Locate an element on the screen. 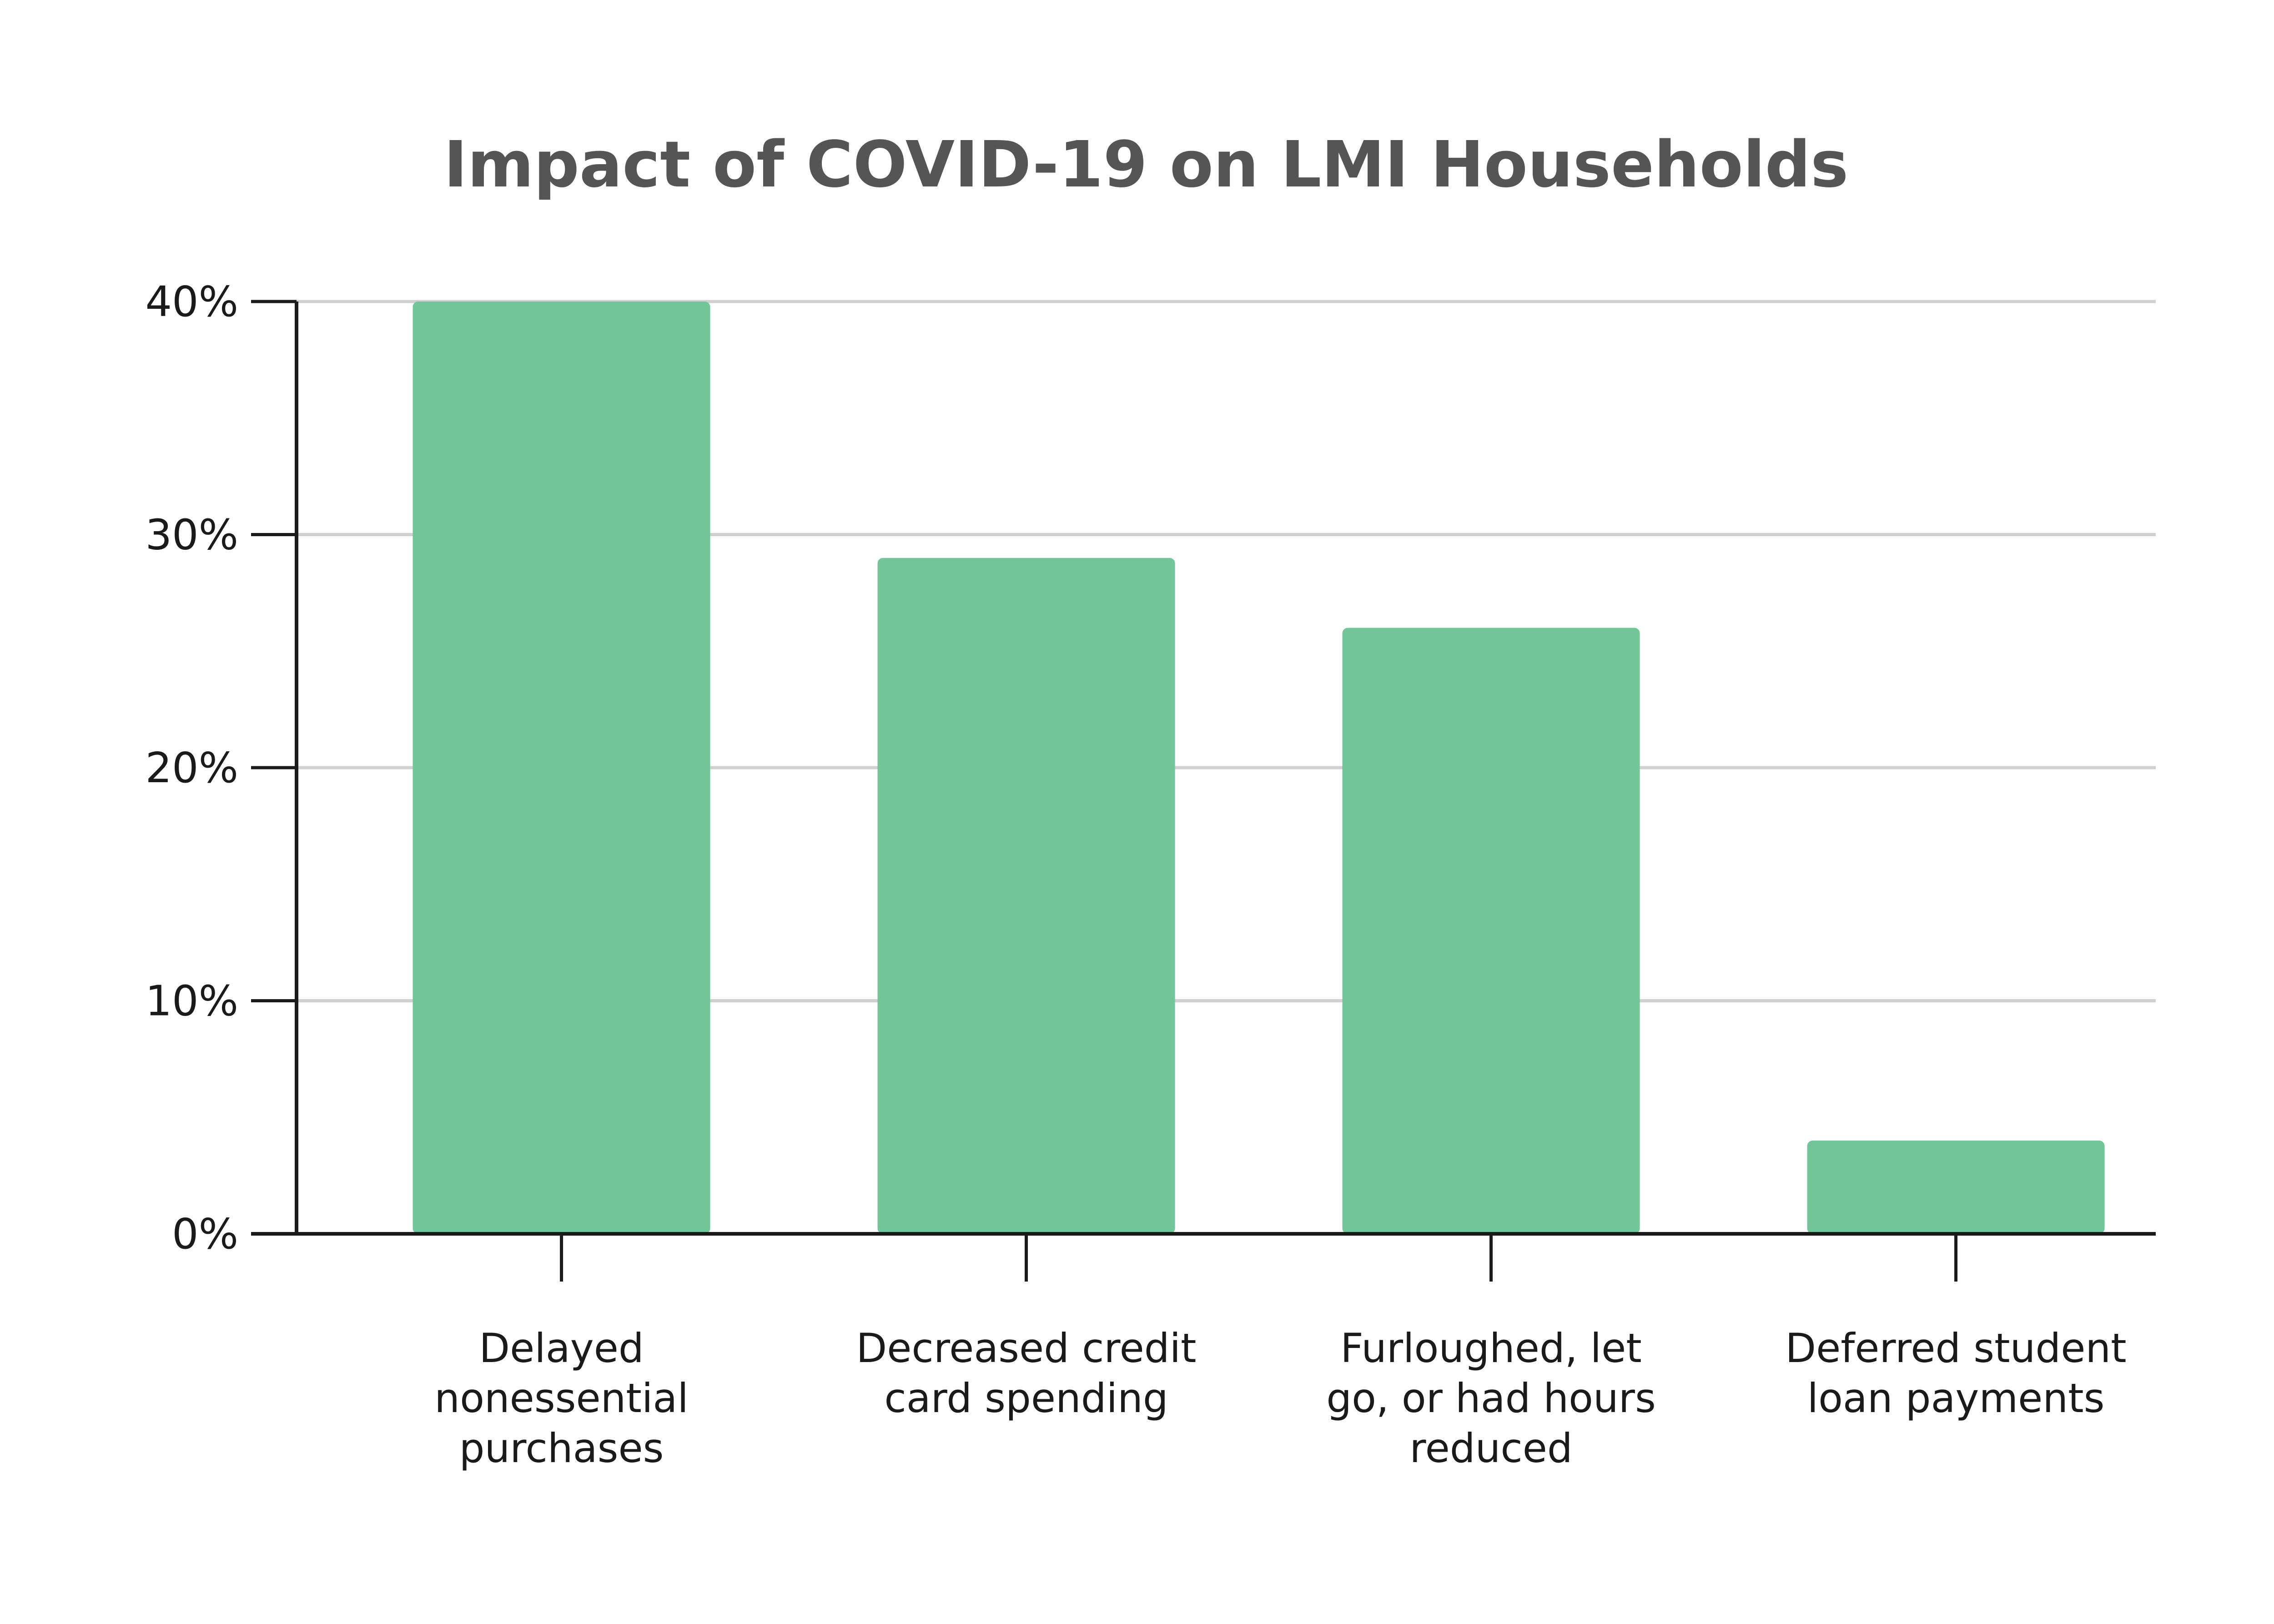  x-tick-label-line: Delayed is located at coordinates (561, 1348).